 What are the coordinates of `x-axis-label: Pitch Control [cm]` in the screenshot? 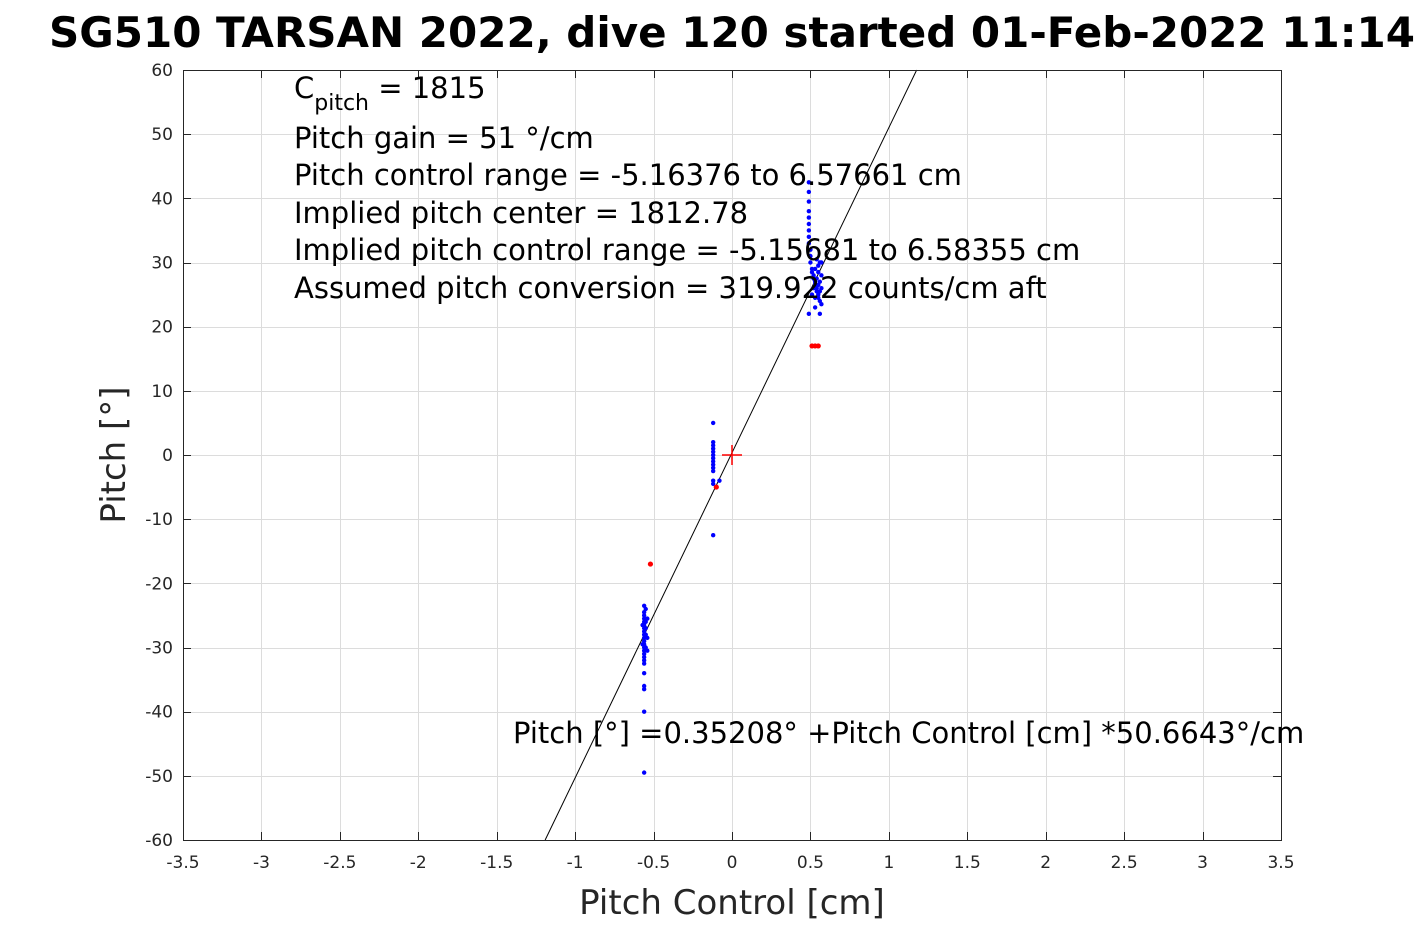 It's located at (732, 903).